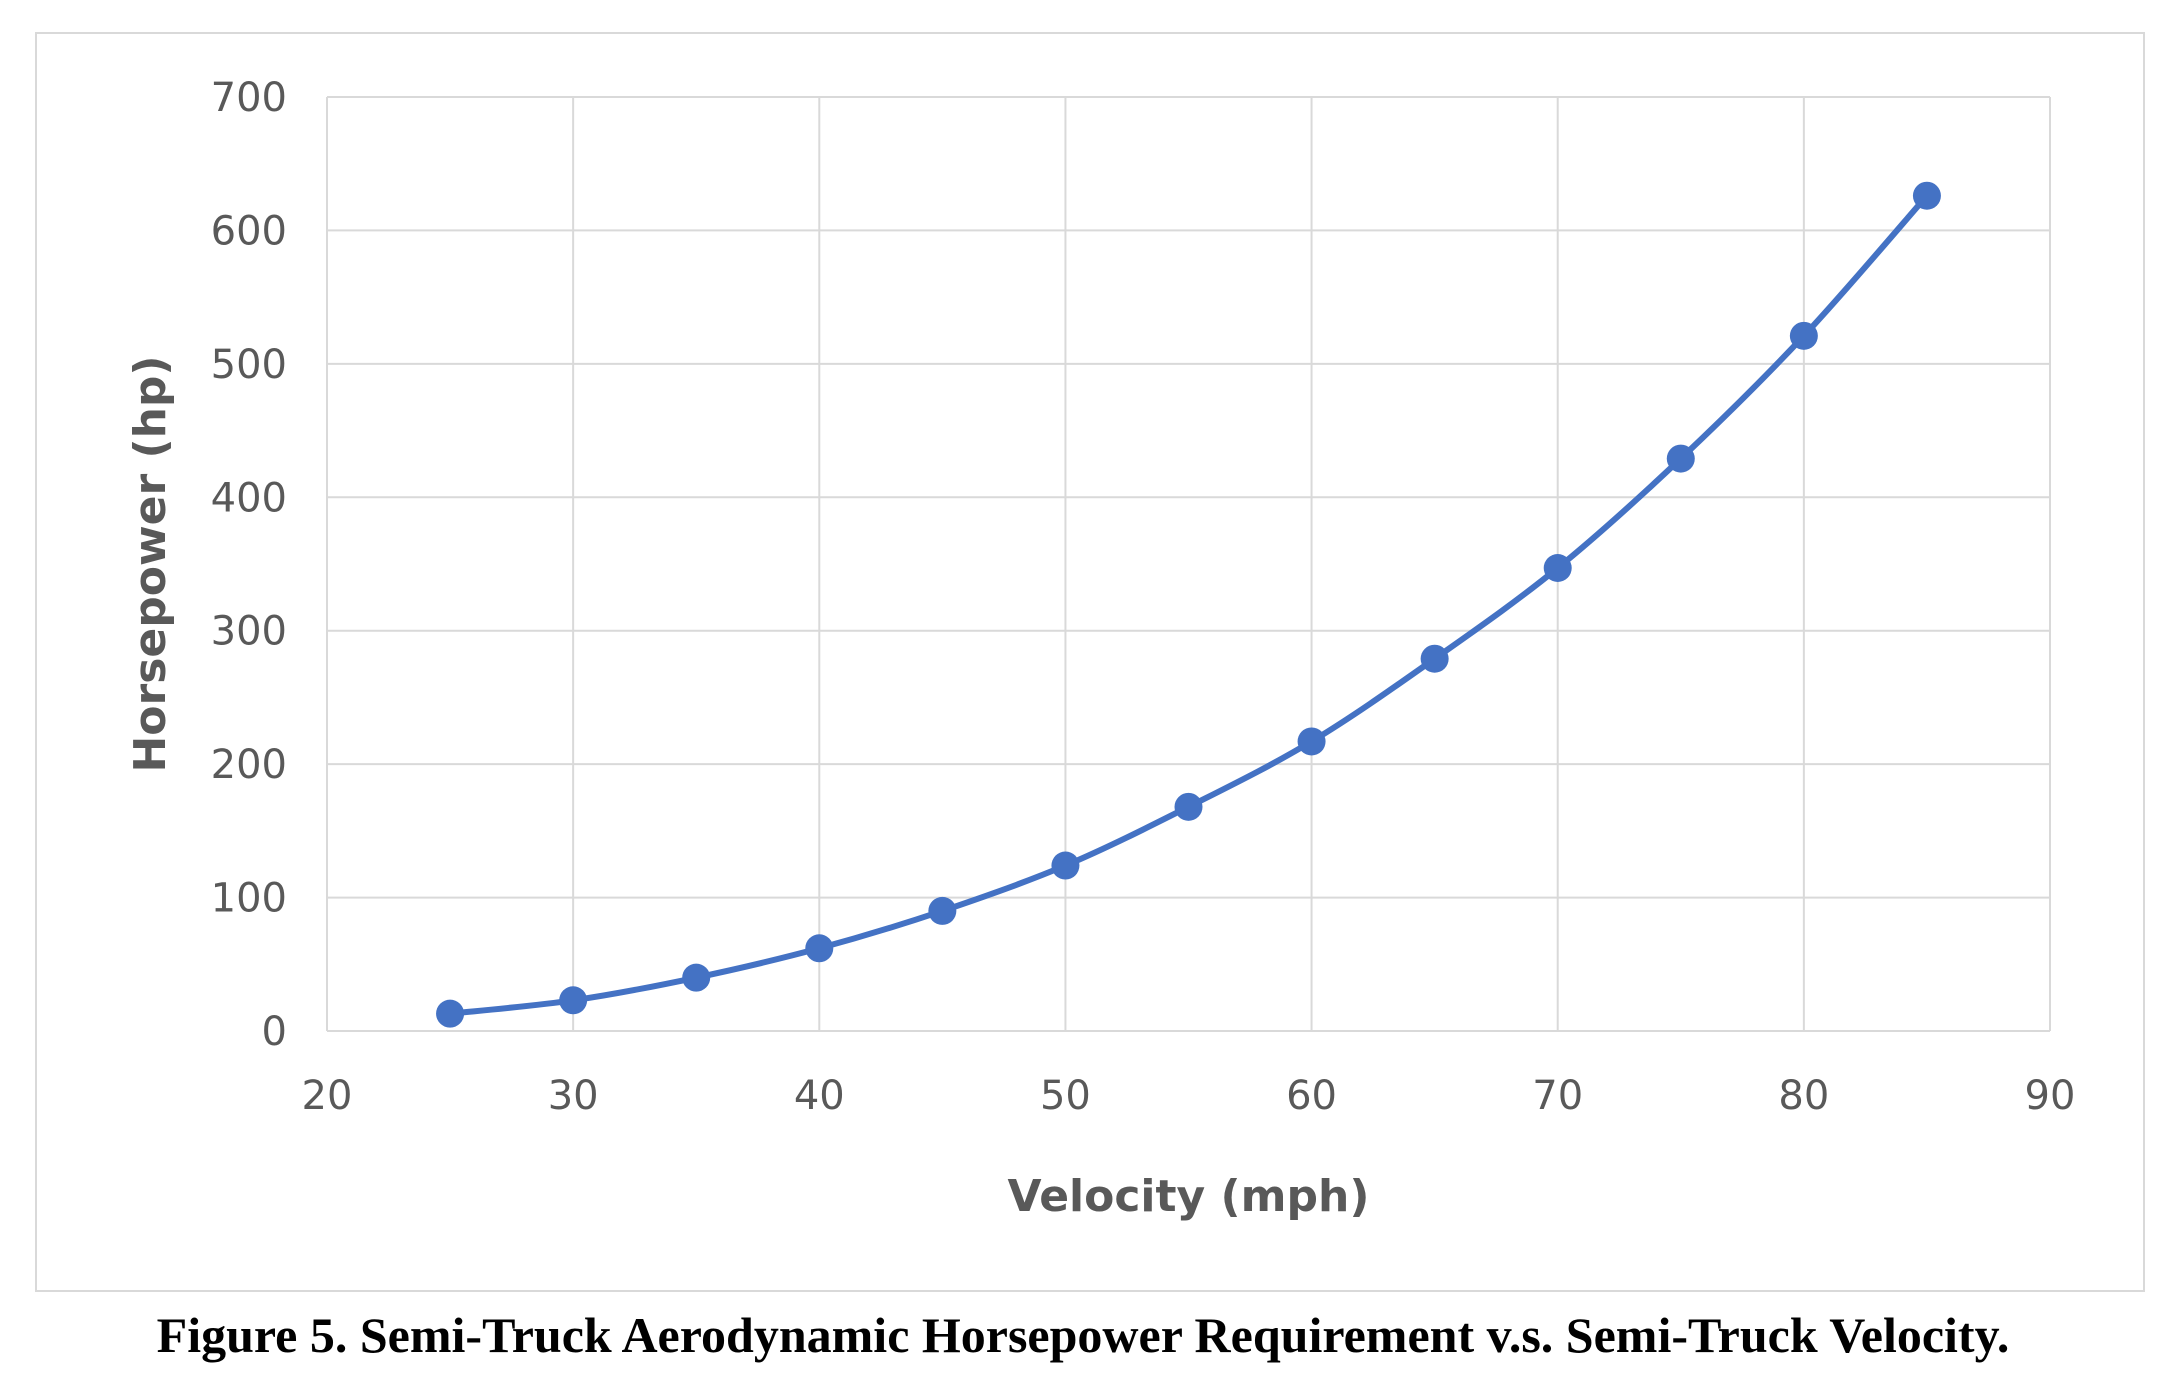  Describe the element at coordinates (249, 98) in the screenshot. I see `y-tick-label: 700` at that location.